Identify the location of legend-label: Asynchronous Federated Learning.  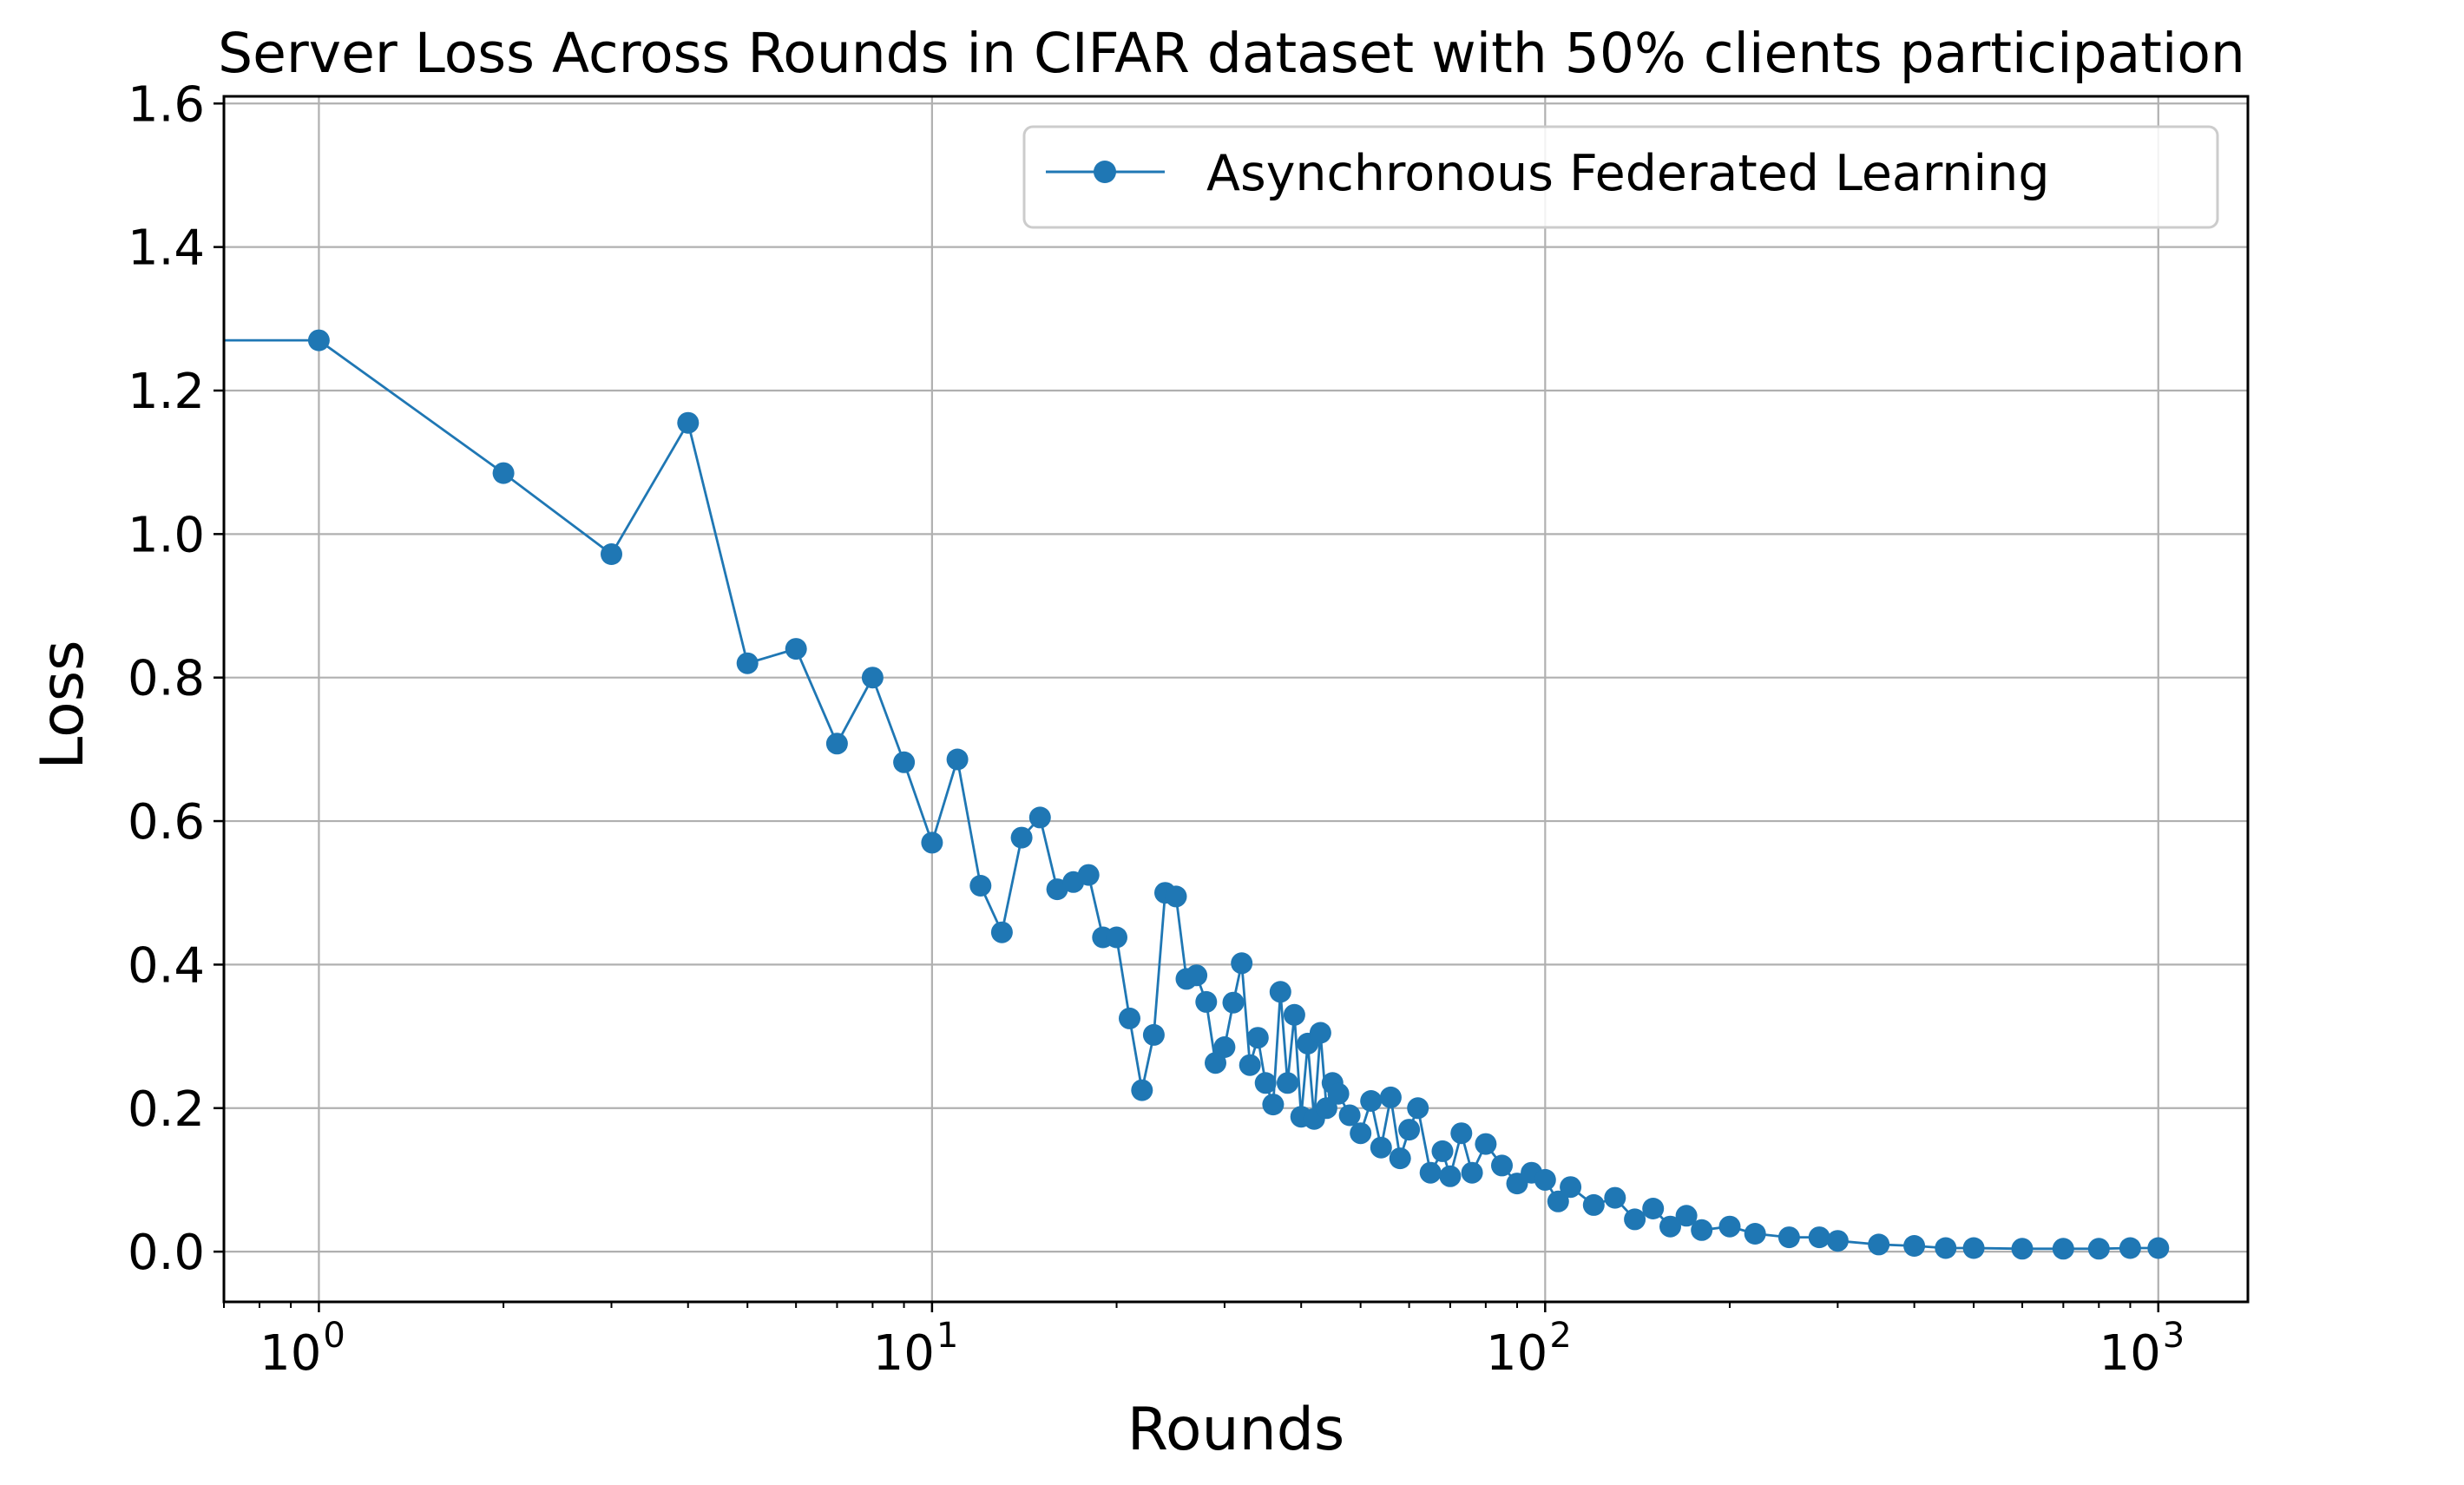
(1628, 173).